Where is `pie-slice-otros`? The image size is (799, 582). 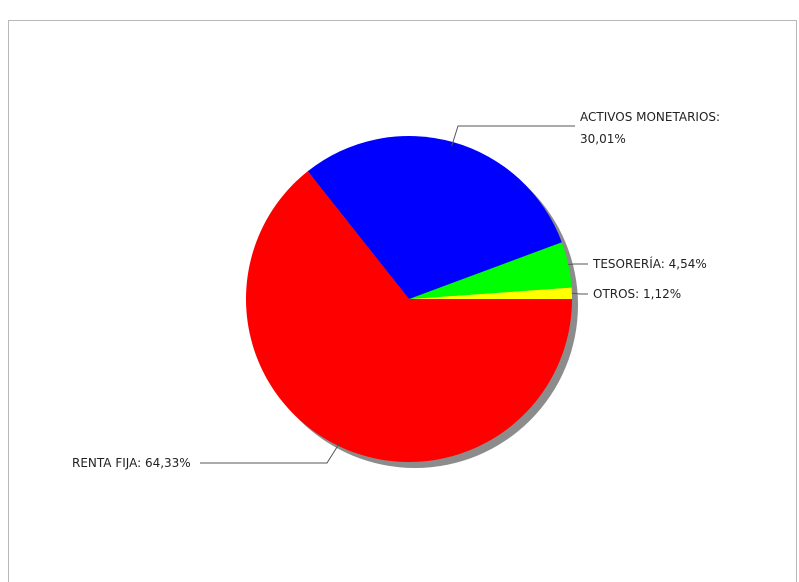 pie-slice-otros is located at coordinates (490, 293).